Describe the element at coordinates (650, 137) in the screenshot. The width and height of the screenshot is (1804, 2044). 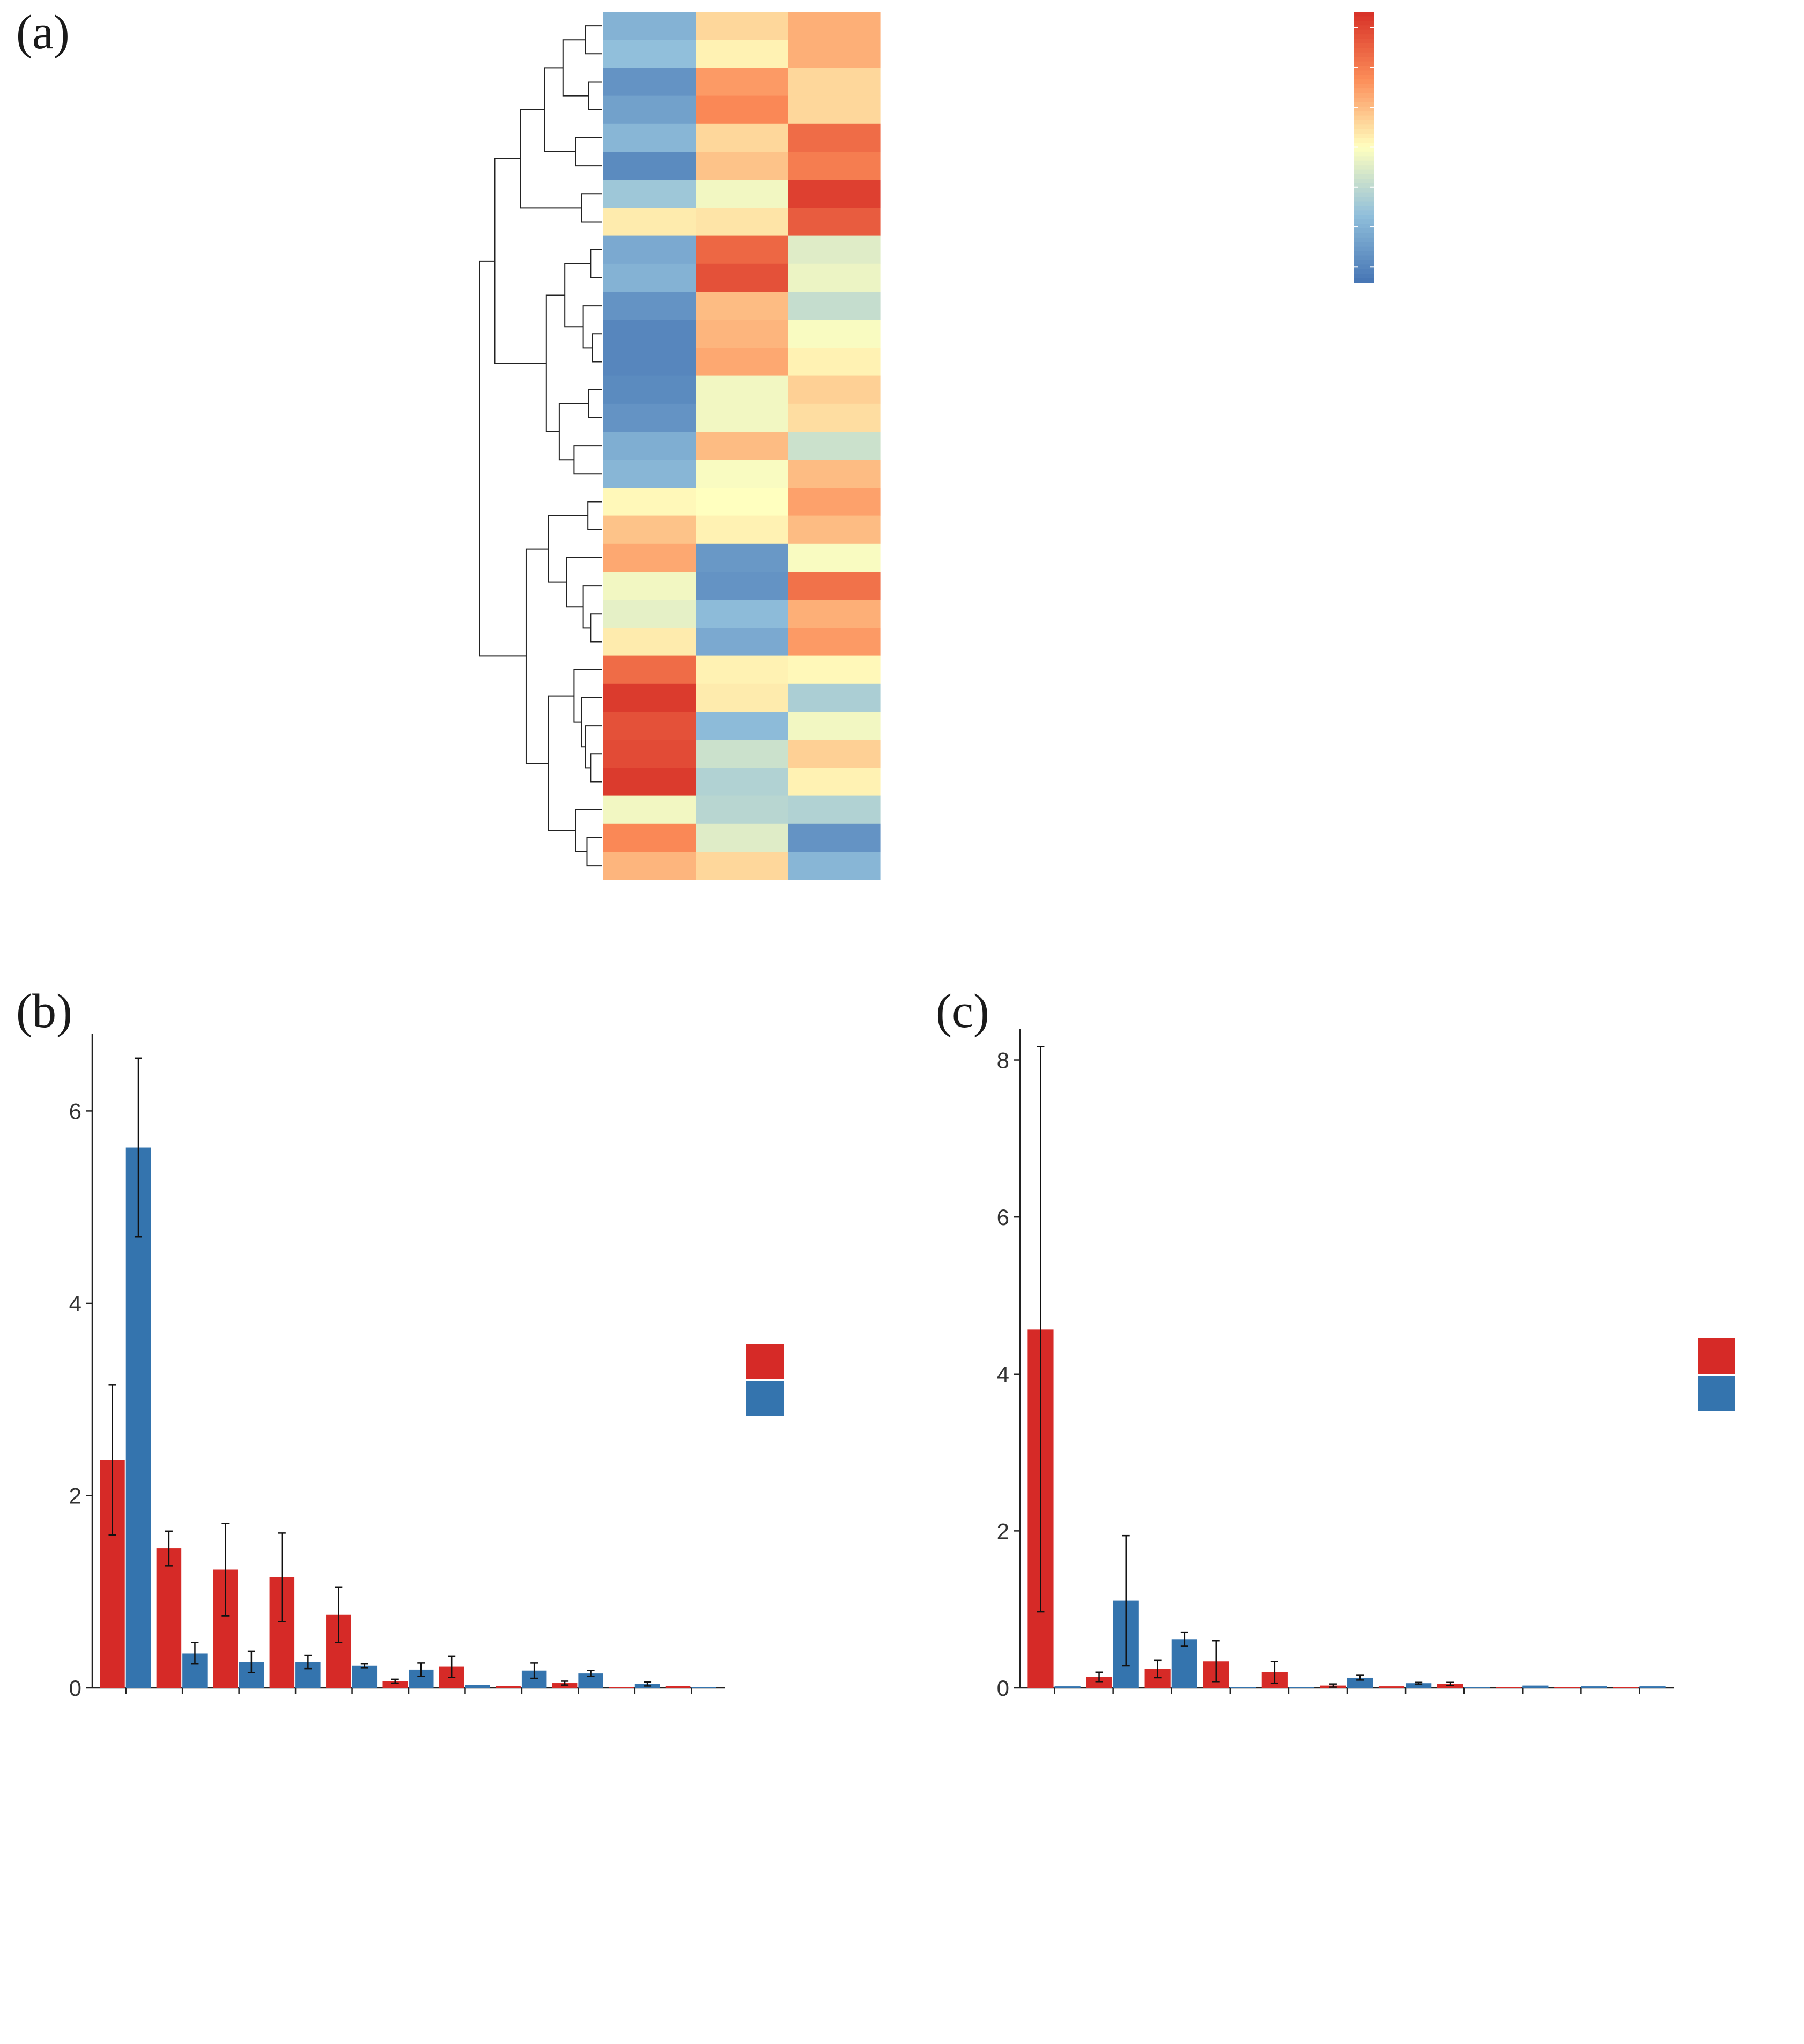
I see `heatmap-cell-clostridiales-unclassified-dhc` at that location.